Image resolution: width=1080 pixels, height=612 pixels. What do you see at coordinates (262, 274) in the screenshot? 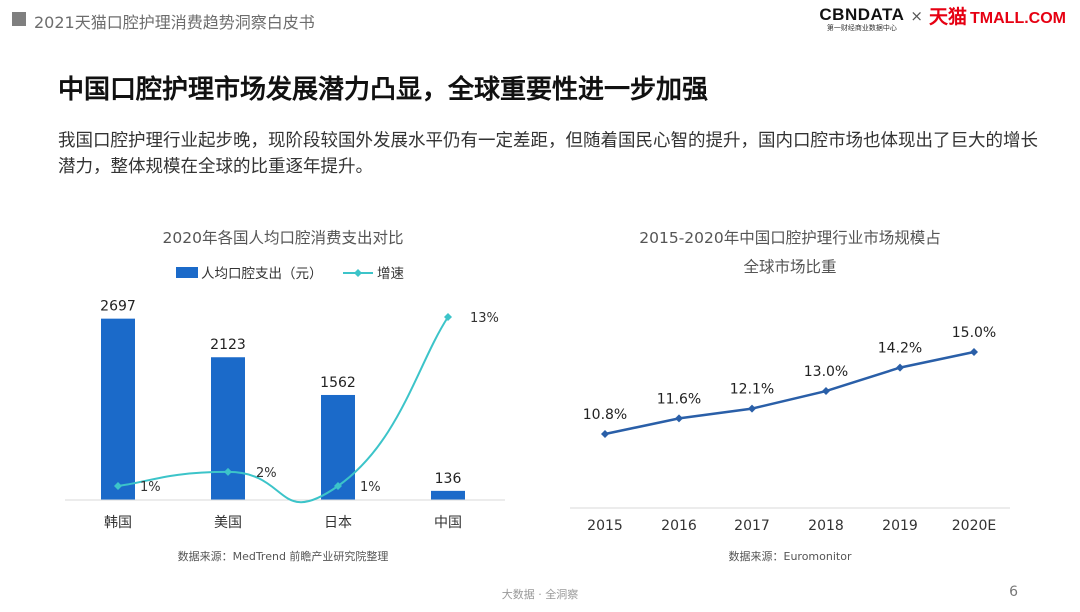
I see `legend-bar-label: 人均口腔支出（元）` at bounding box center [262, 274].